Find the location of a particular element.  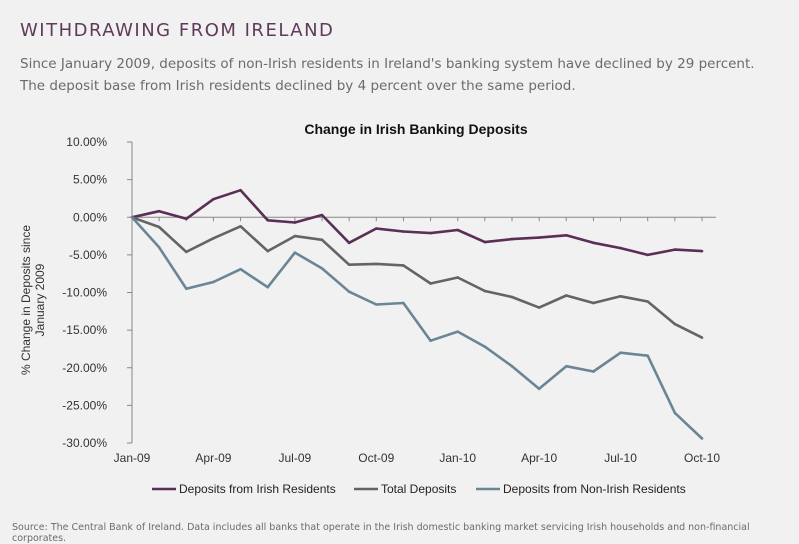

y-tick-label: -10.00% is located at coordinates (84, 293).